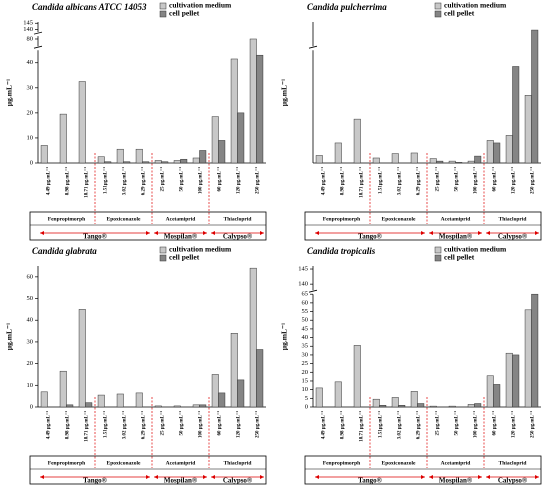 The image size is (550, 487). What do you see at coordinates (305, 380) in the screenshot?
I see `y-tick-label: 15` at bounding box center [305, 380].